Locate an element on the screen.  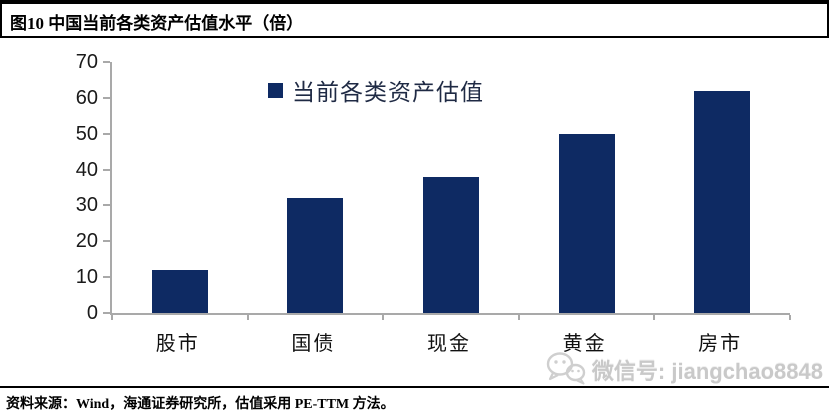
watermark-text: 微信号: jiangchao8848 is located at coordinates (707, 371).